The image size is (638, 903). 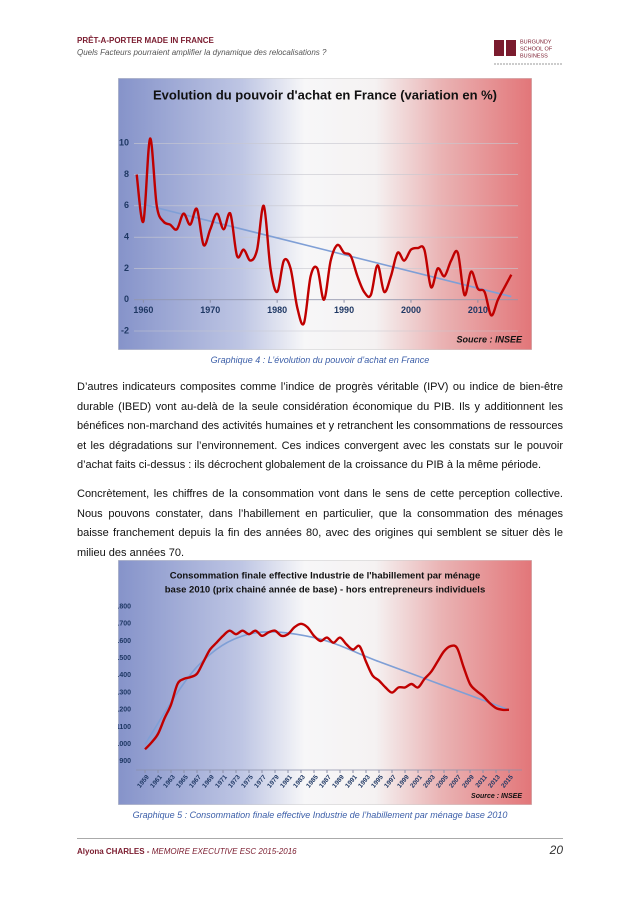 What do you see at coordinates (125, 330) in the screenshot?
I see `y-tick-label: -2` at bounding box center [125, 330].